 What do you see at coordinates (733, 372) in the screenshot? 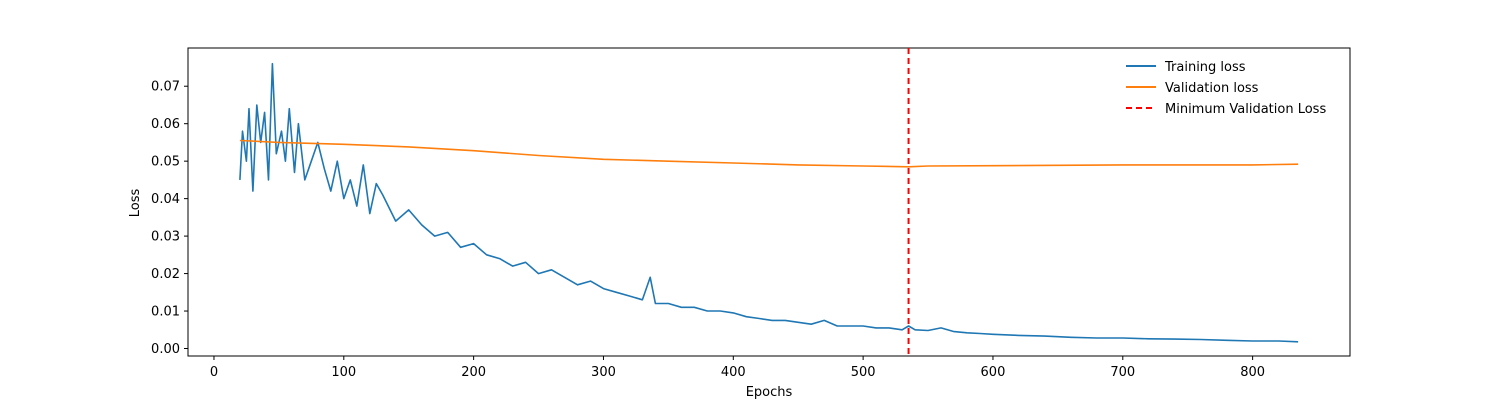
I see `x-tick-label: 400` at bounding box center [733, 372].